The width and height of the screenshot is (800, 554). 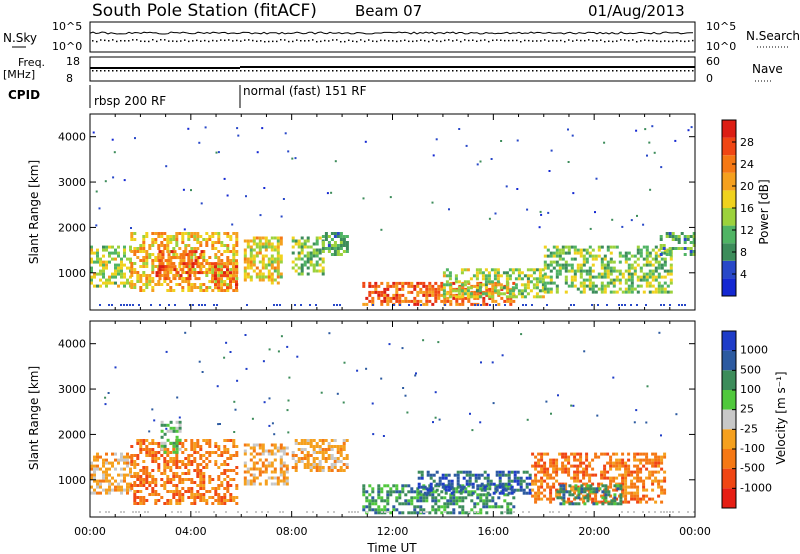 What do you see at coordinates (72, 344) in the screenshot?
I see `y-tick-label: 4000` at bounding box center [72, 344].